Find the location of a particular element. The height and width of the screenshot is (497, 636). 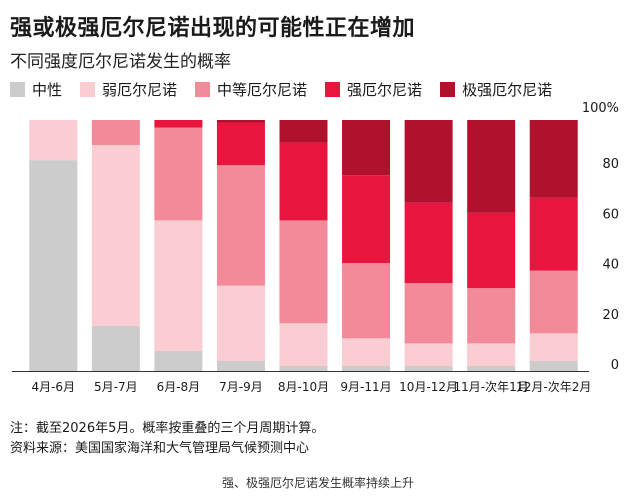

legend-swatch-neutral is located at coordinates (17, 89).